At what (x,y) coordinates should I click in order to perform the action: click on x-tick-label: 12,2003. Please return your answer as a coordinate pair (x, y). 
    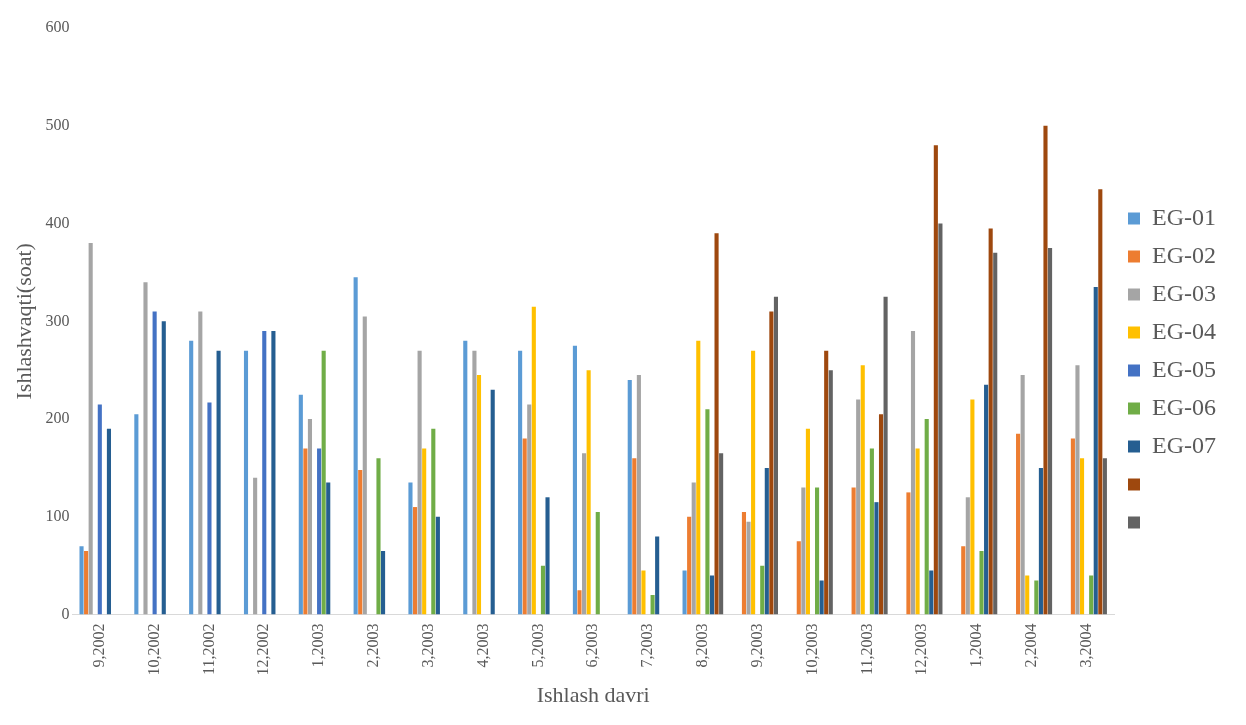
    Looking at the image, I should click on (921, 649).